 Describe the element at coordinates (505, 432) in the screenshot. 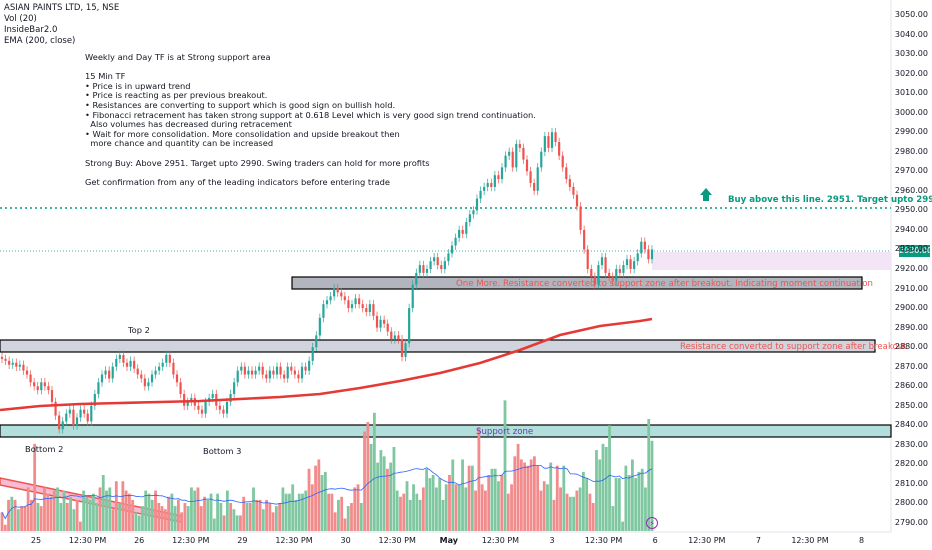

I see `support-zone-label: Support zone` at that location.